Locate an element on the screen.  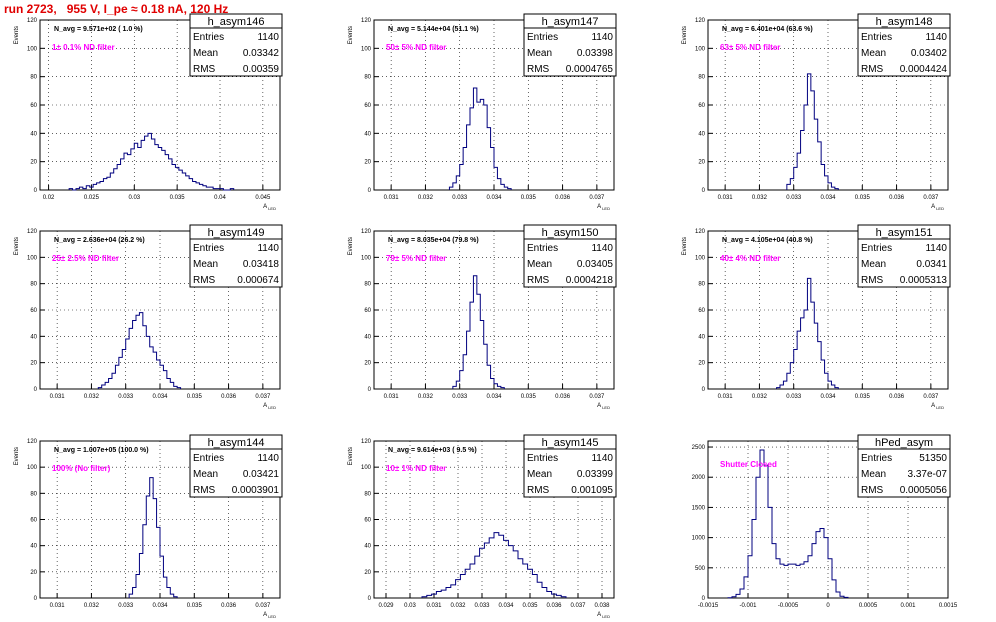
filter-annotation: 50± 5% ND filter is located at coordinates (416, 47).